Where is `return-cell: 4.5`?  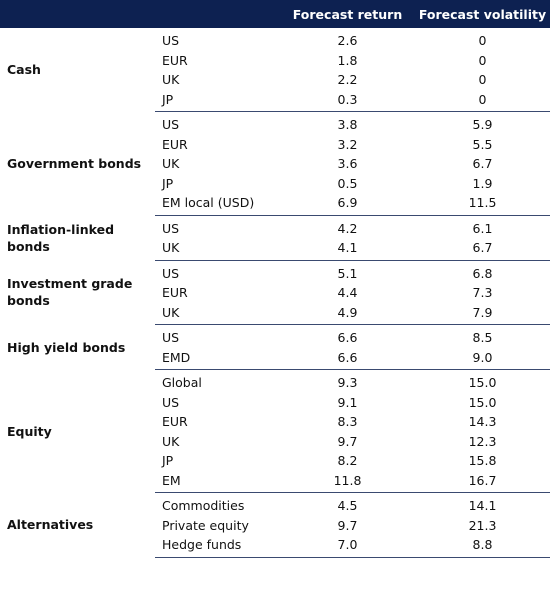
return-cell: 4.5 is located at coordinates (347, 505).